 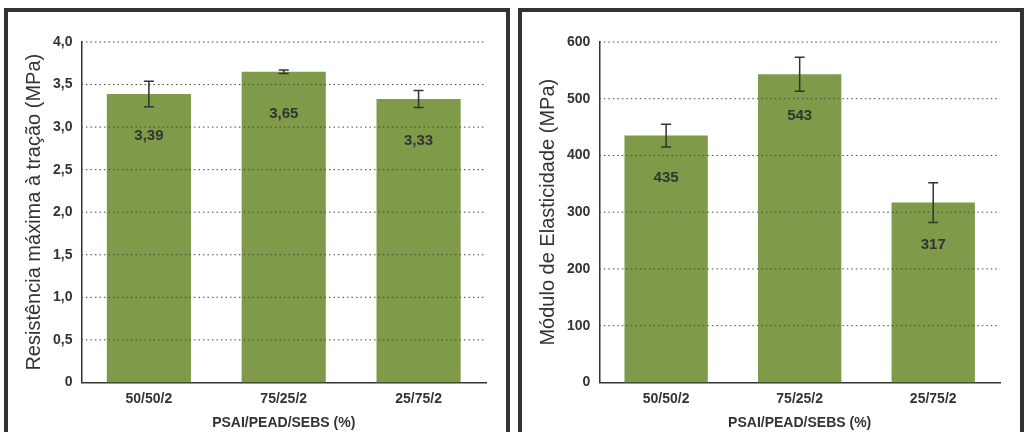 I want to click on data-label: 3,65, so click(x=284, y=112).